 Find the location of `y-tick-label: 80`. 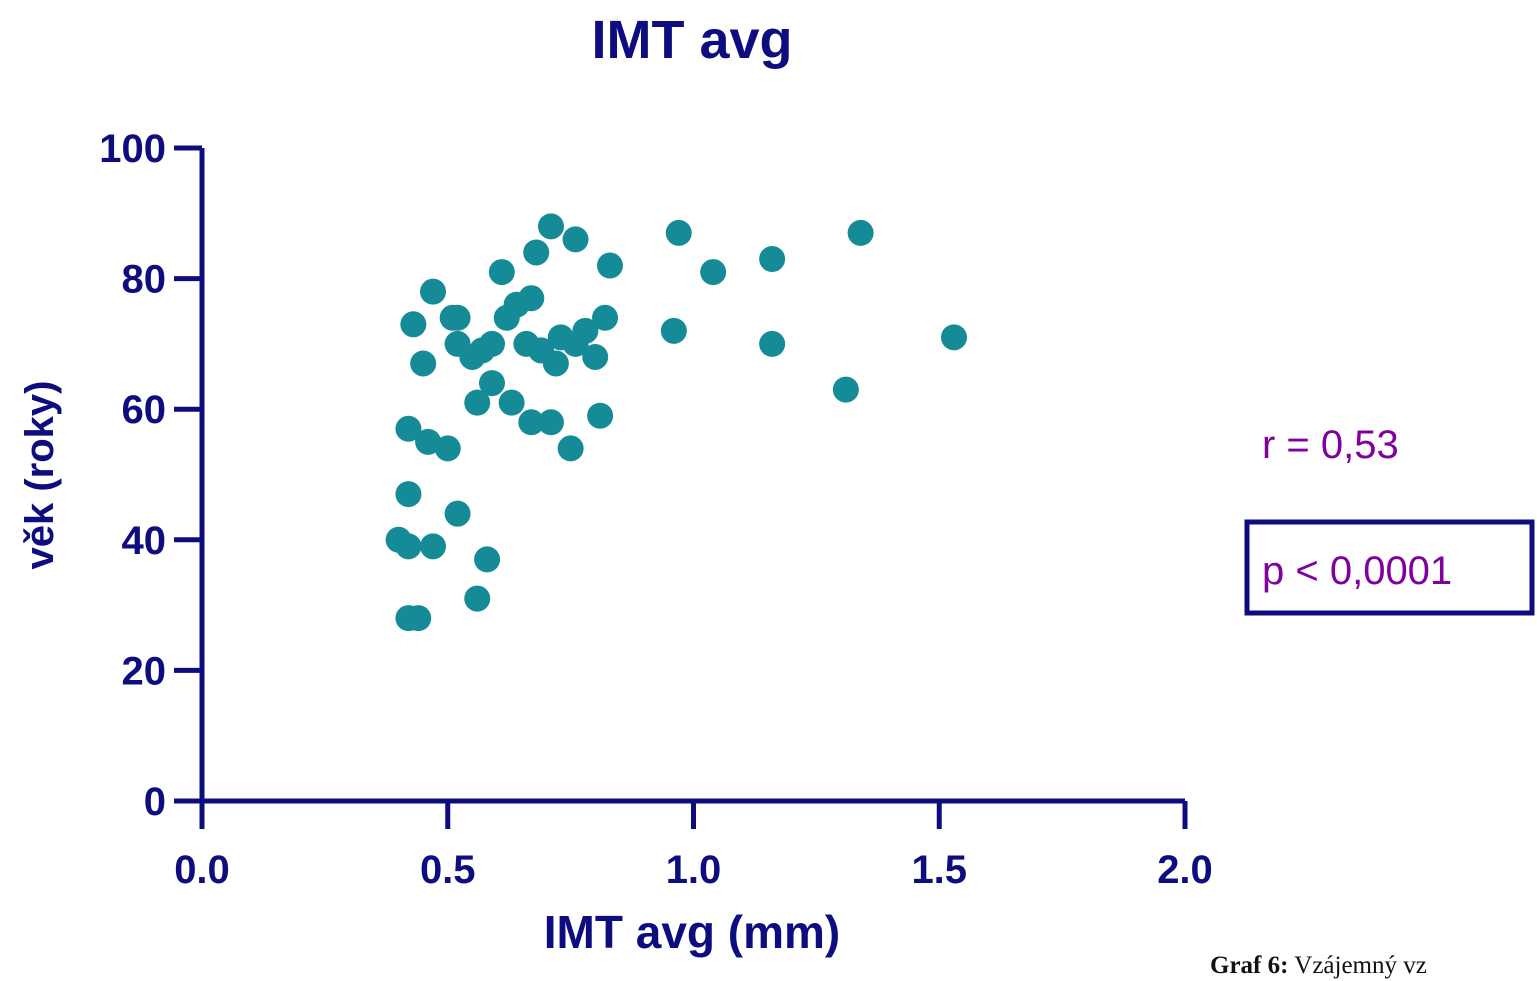

y-tick-label: 80 is located at coordinates (144, 280).